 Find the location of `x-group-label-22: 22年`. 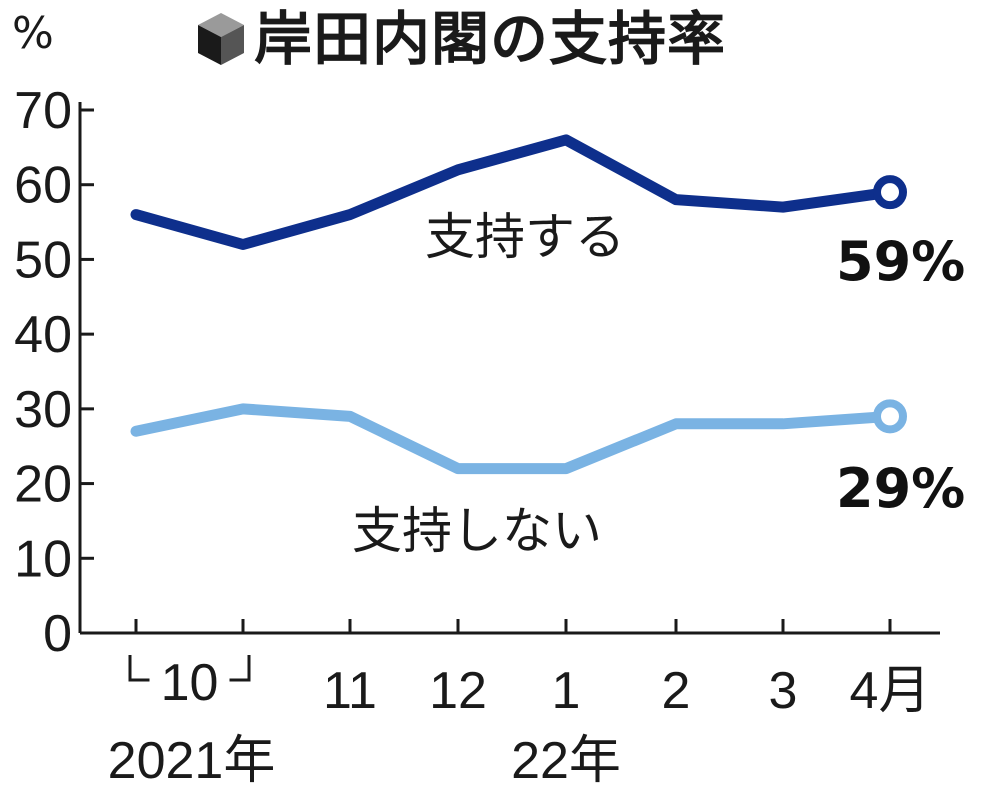

x-group-label-22: 22年 is located at coordinates (566, 759).